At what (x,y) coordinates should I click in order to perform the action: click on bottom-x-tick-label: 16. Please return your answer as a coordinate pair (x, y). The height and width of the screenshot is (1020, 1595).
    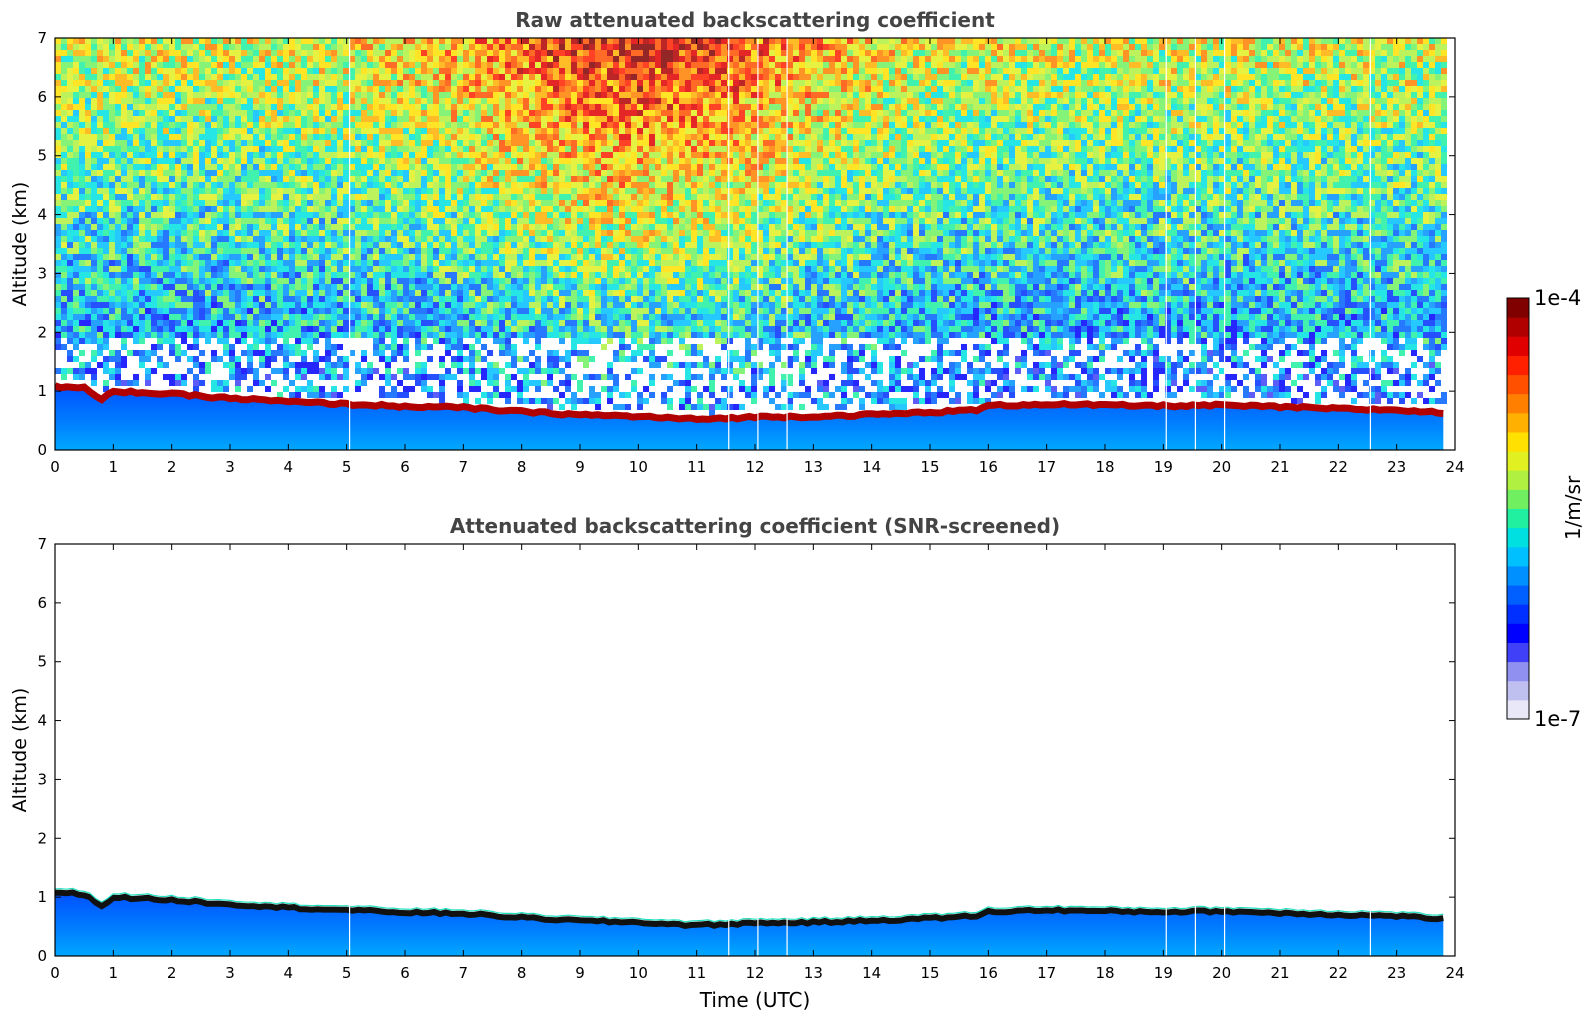
    Looking at the image, I should click on (988, 973).